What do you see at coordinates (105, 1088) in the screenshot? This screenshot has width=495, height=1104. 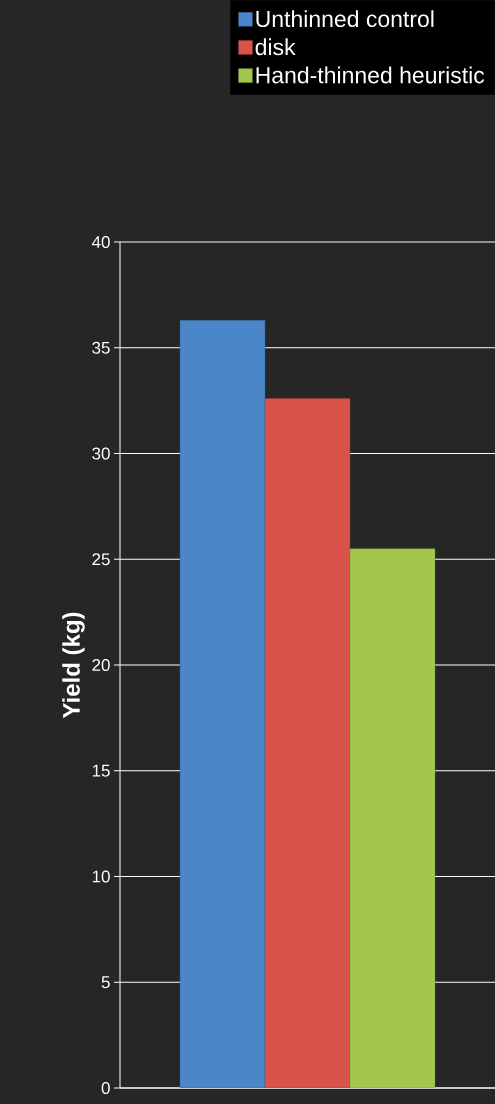 I see `y-tick-label: 0` at bounding box center [105, 1088].